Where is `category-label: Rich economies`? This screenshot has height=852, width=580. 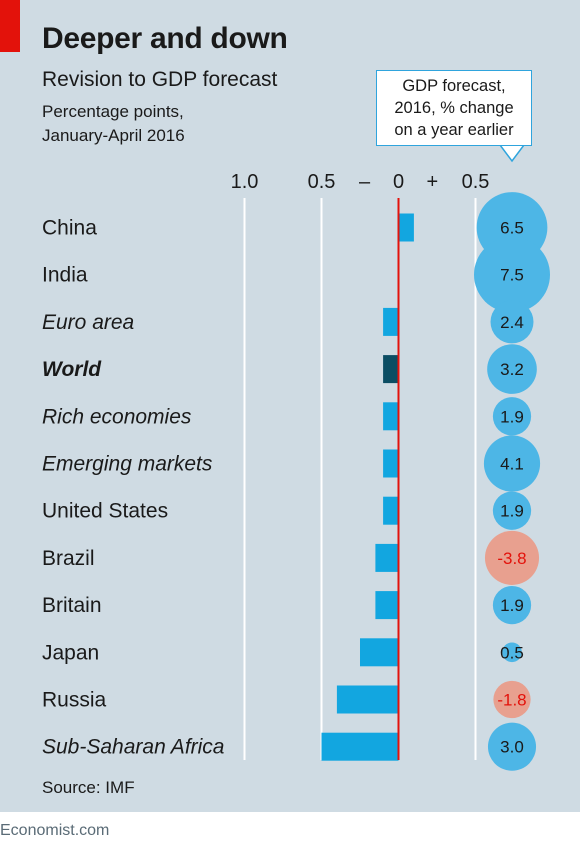 category-label: Rich economies is located at coordinates (117, 416).